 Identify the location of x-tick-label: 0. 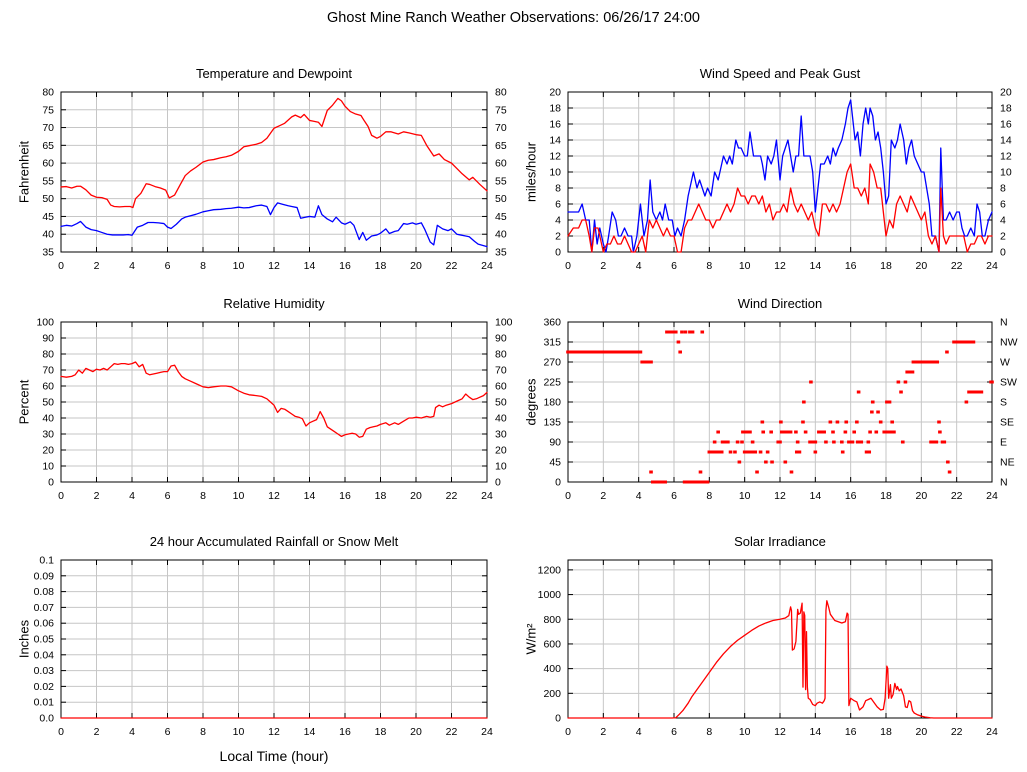
(61, 266).